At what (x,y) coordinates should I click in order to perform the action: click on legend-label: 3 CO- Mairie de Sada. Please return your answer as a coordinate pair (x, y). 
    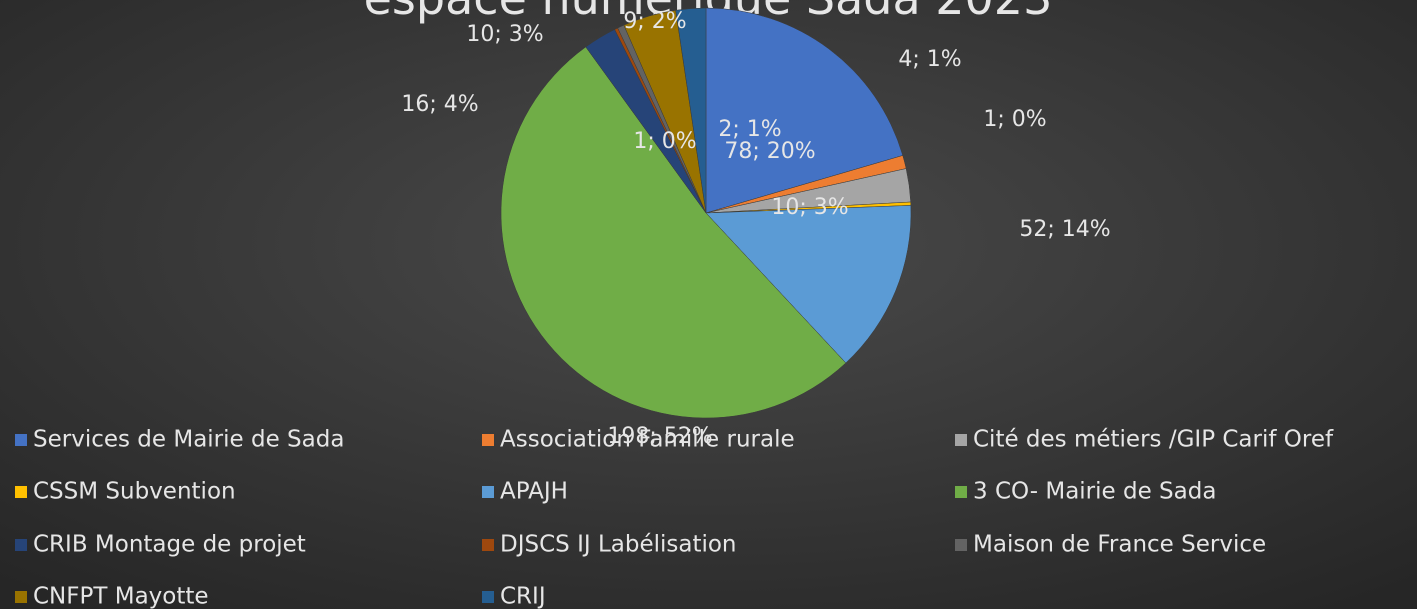
    Looking at the image, I should click on (1094, 492).